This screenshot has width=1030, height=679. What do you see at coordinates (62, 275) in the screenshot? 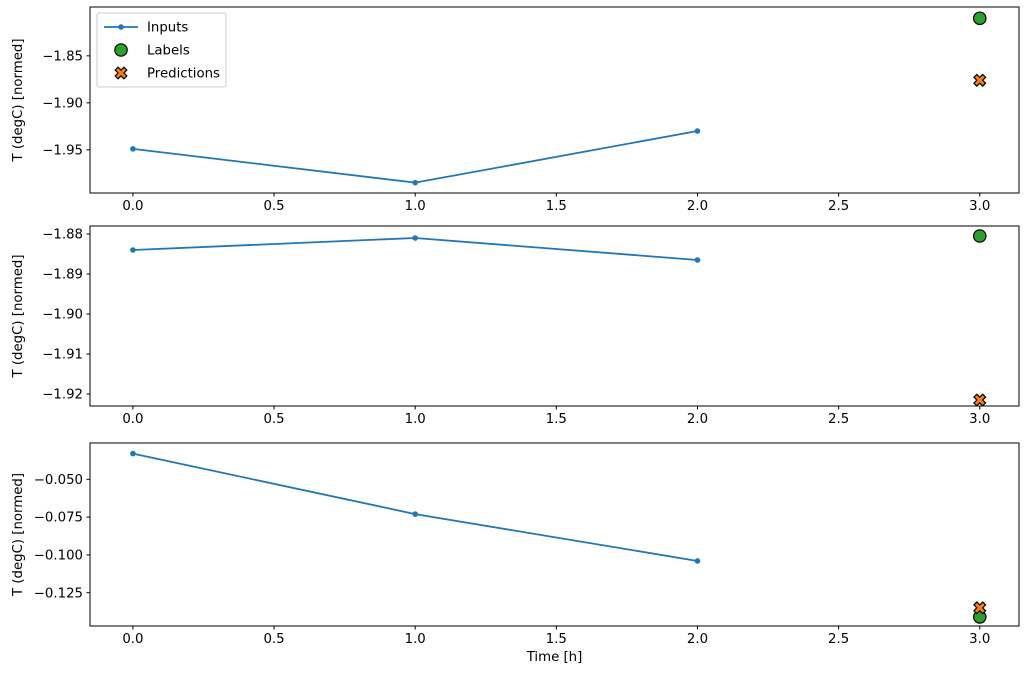
I see `y-tick-label: −1.89` at bounding box center [62, 275].